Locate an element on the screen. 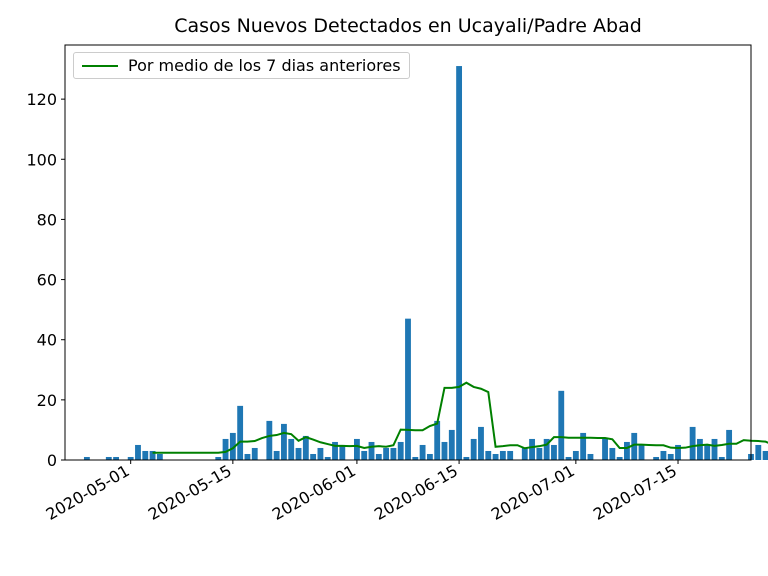 The image size is (768, 576). x-tick-label: 2020-07-15 is located at coordinates (635, 492).